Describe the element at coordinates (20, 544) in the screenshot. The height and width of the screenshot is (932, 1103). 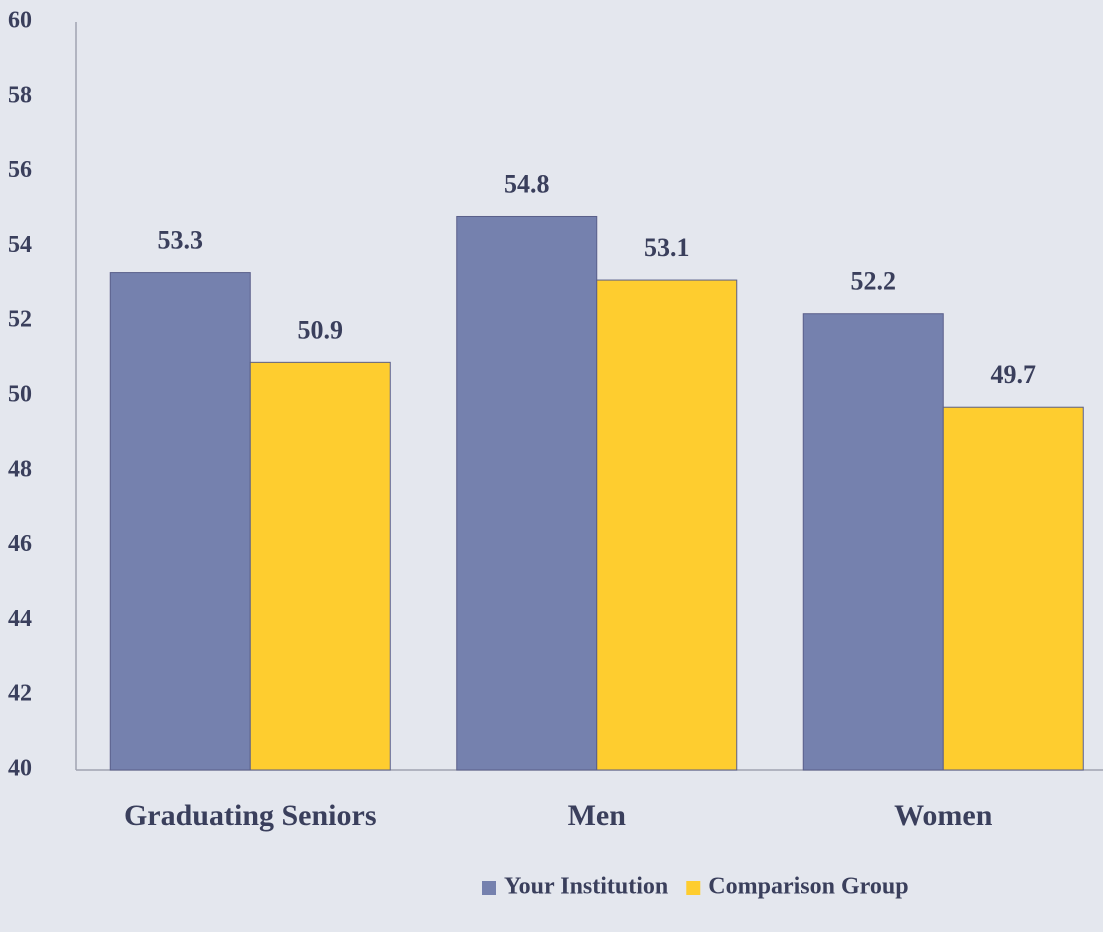
I see `y-tick-label: 46` at that location.